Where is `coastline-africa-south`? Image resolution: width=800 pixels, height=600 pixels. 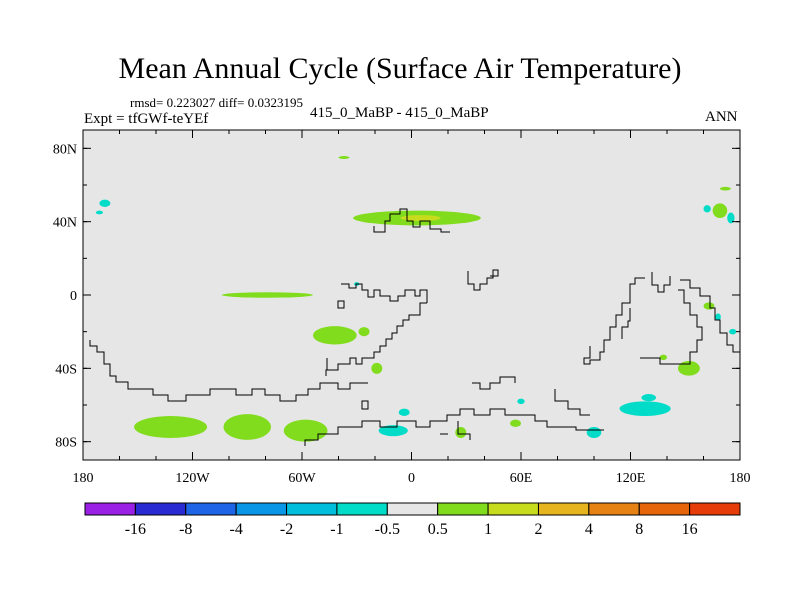 coastline-africa-south is located at coordinates (376, 339).